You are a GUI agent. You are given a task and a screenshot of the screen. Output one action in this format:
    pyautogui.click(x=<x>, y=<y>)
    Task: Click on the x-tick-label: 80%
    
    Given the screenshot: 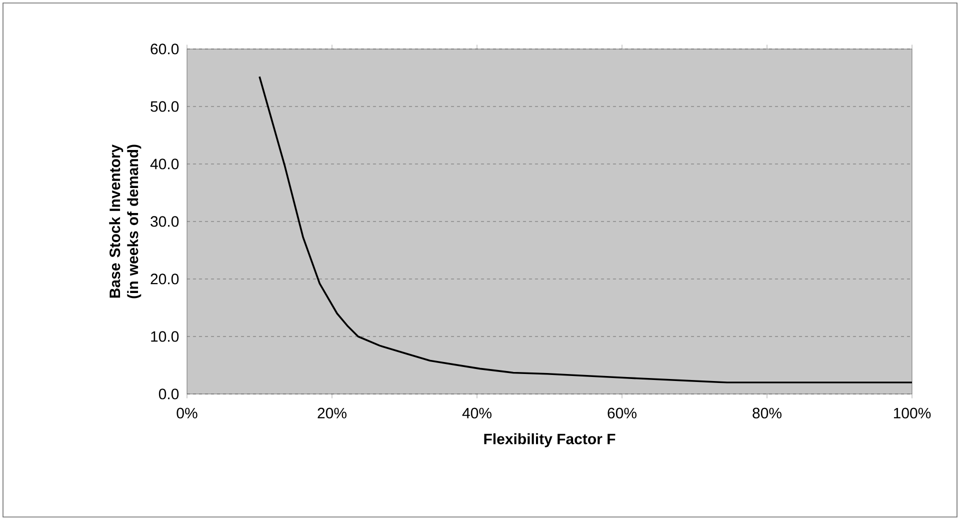 What is the action you would take?
    pyautogui.click(x=767, y=413)
    